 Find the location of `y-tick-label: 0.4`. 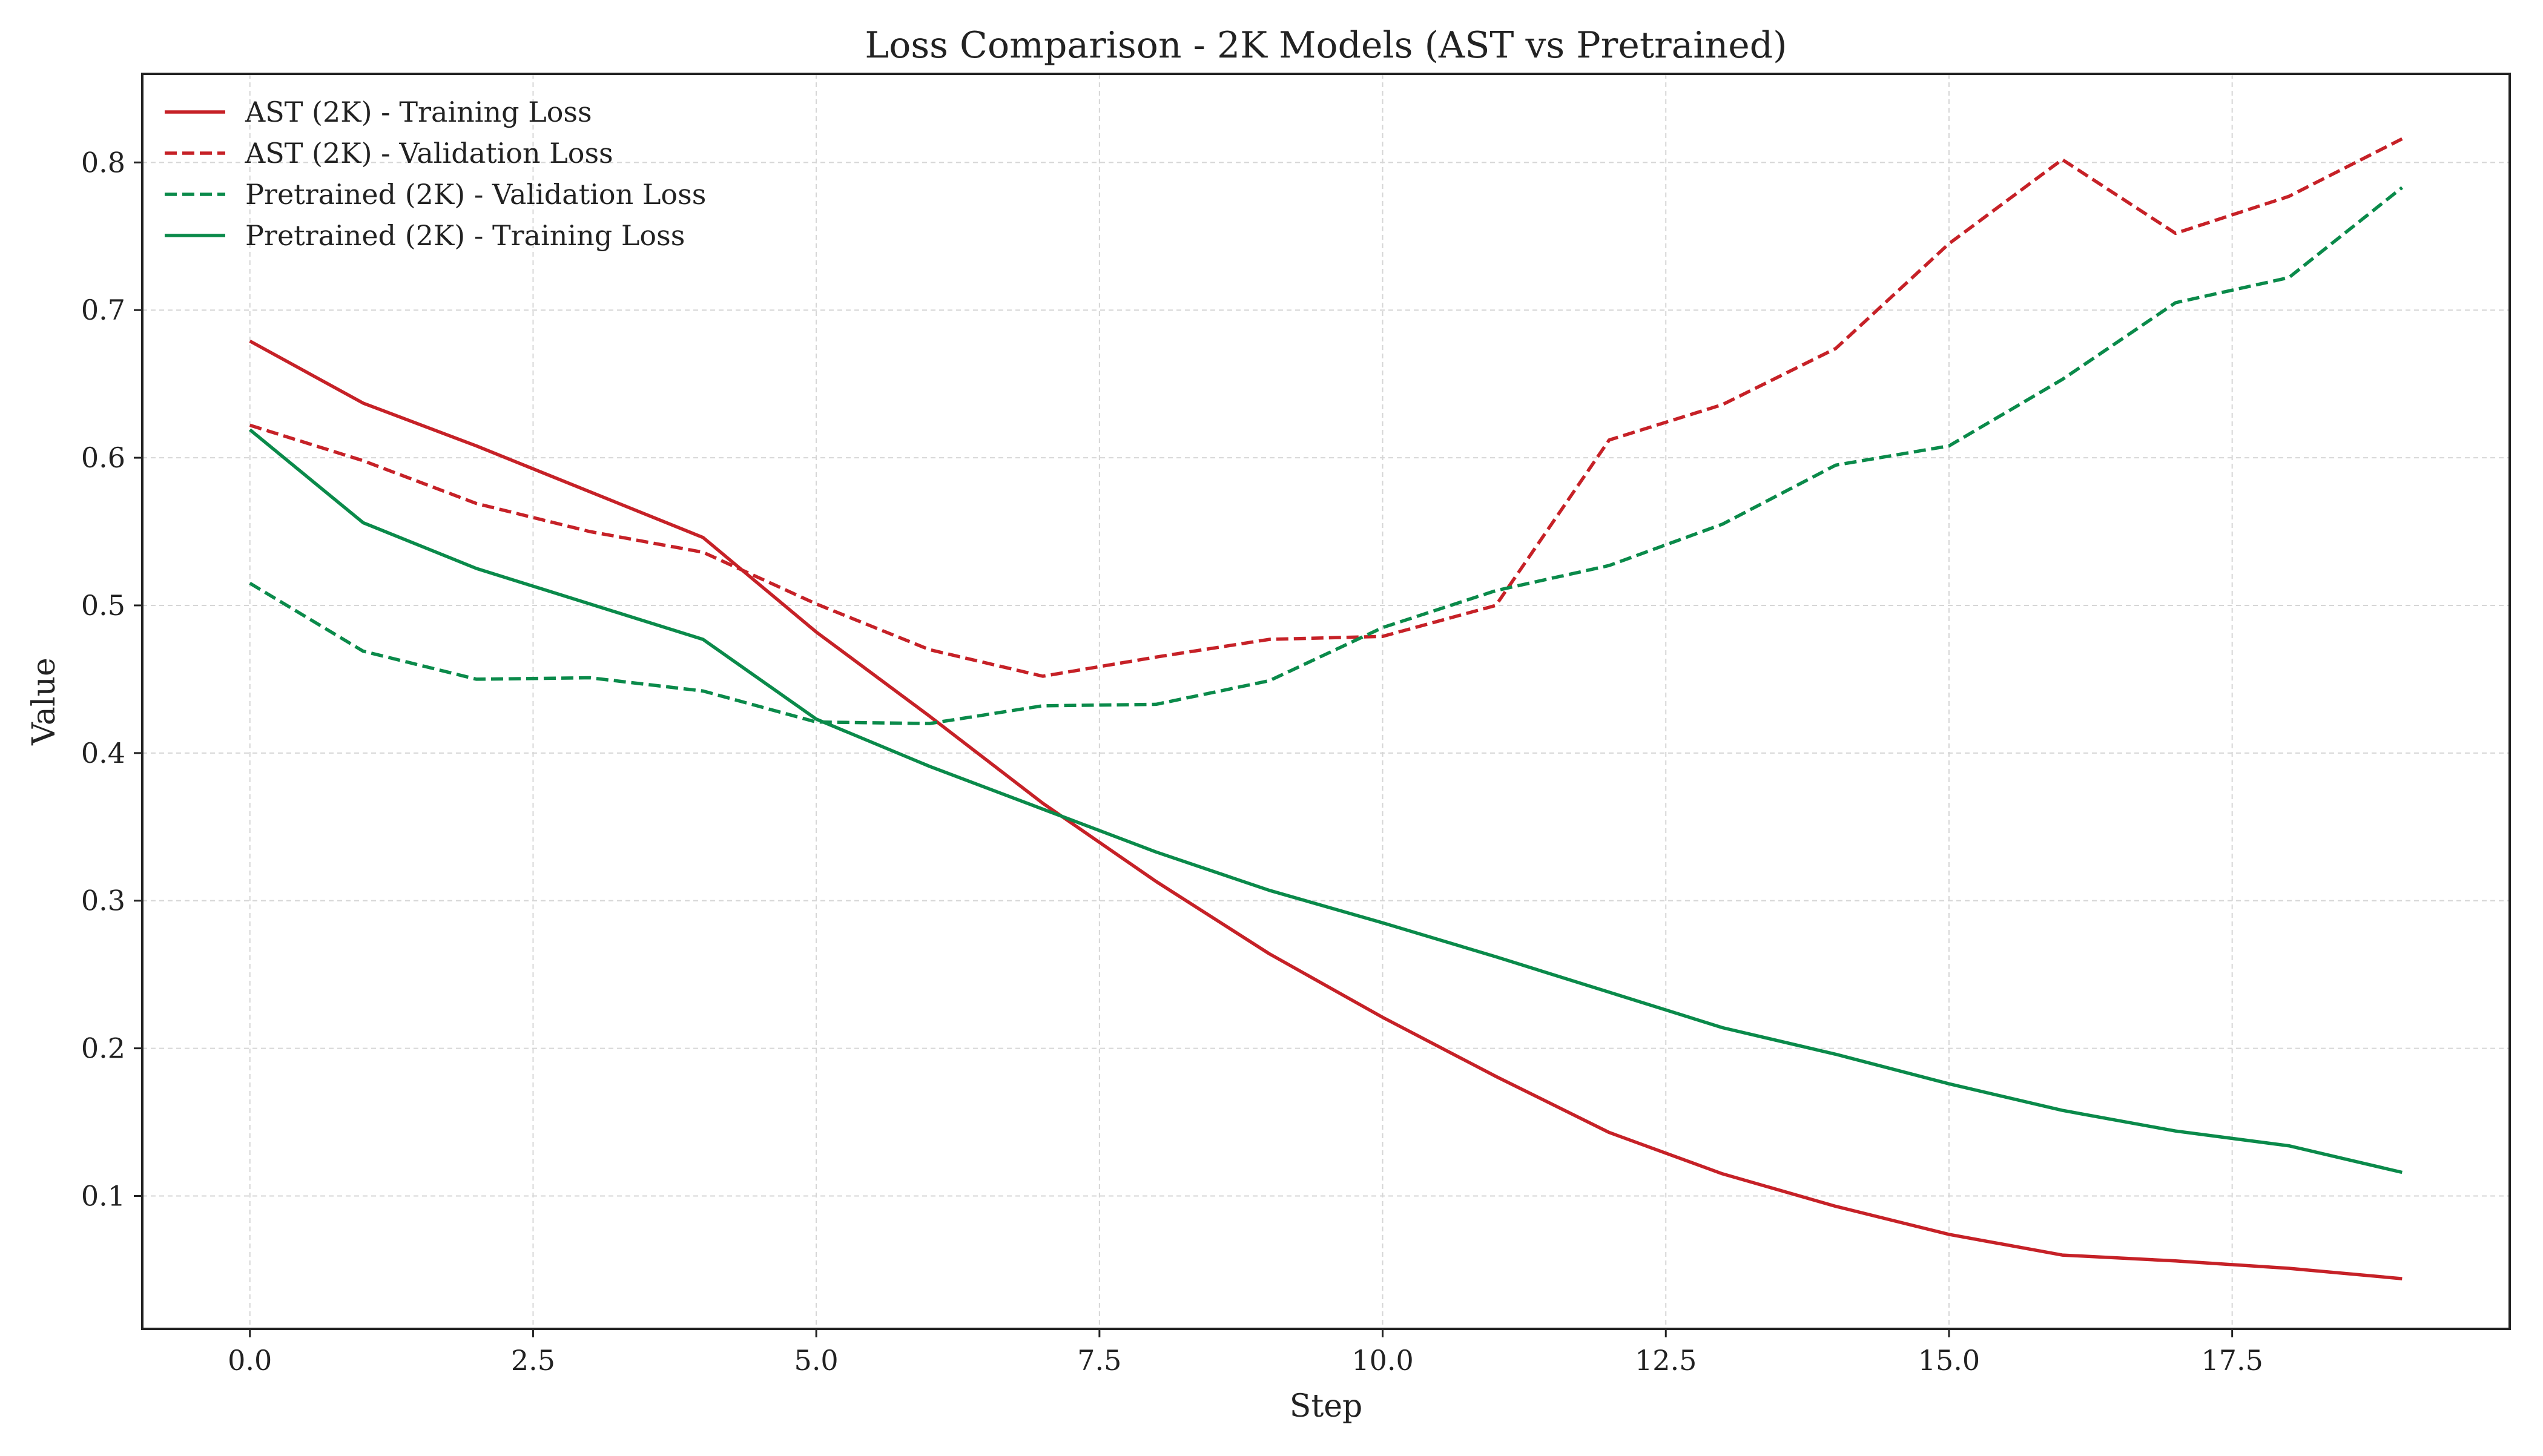

y-tick-label: 0.4 is located at coordinates (103, 753).